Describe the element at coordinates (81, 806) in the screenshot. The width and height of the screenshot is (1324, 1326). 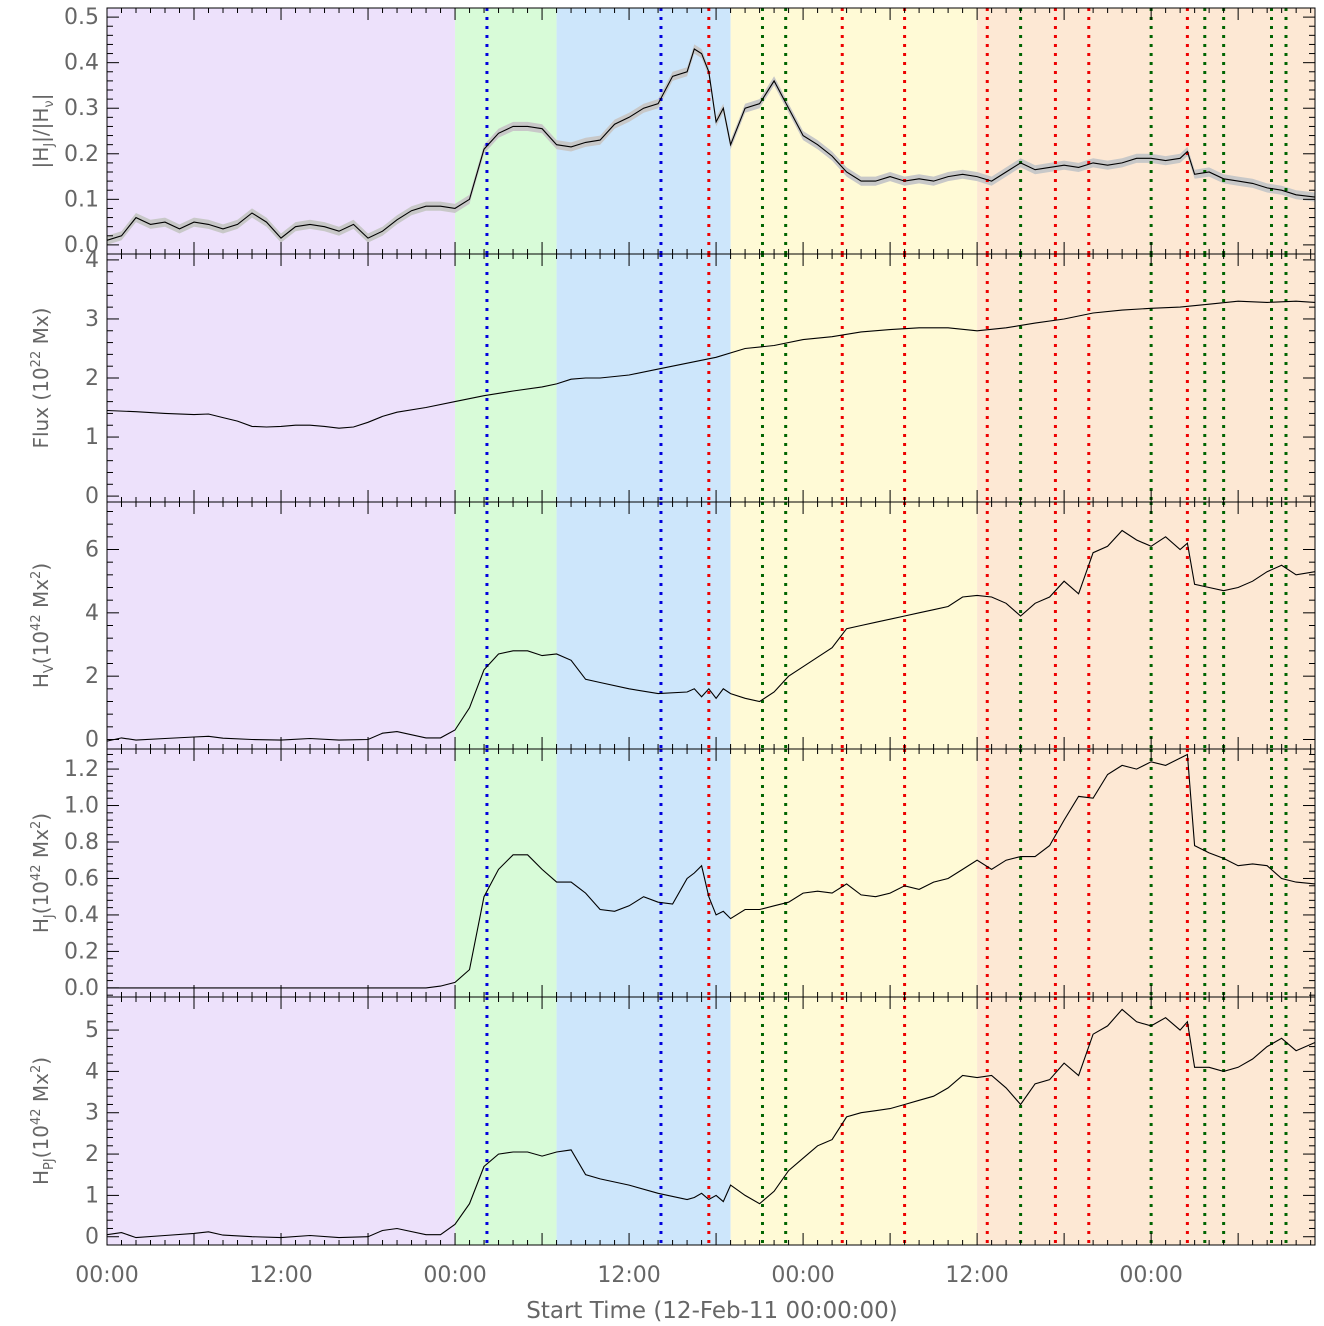
I see `y-tick-label: 1.0` at that location.